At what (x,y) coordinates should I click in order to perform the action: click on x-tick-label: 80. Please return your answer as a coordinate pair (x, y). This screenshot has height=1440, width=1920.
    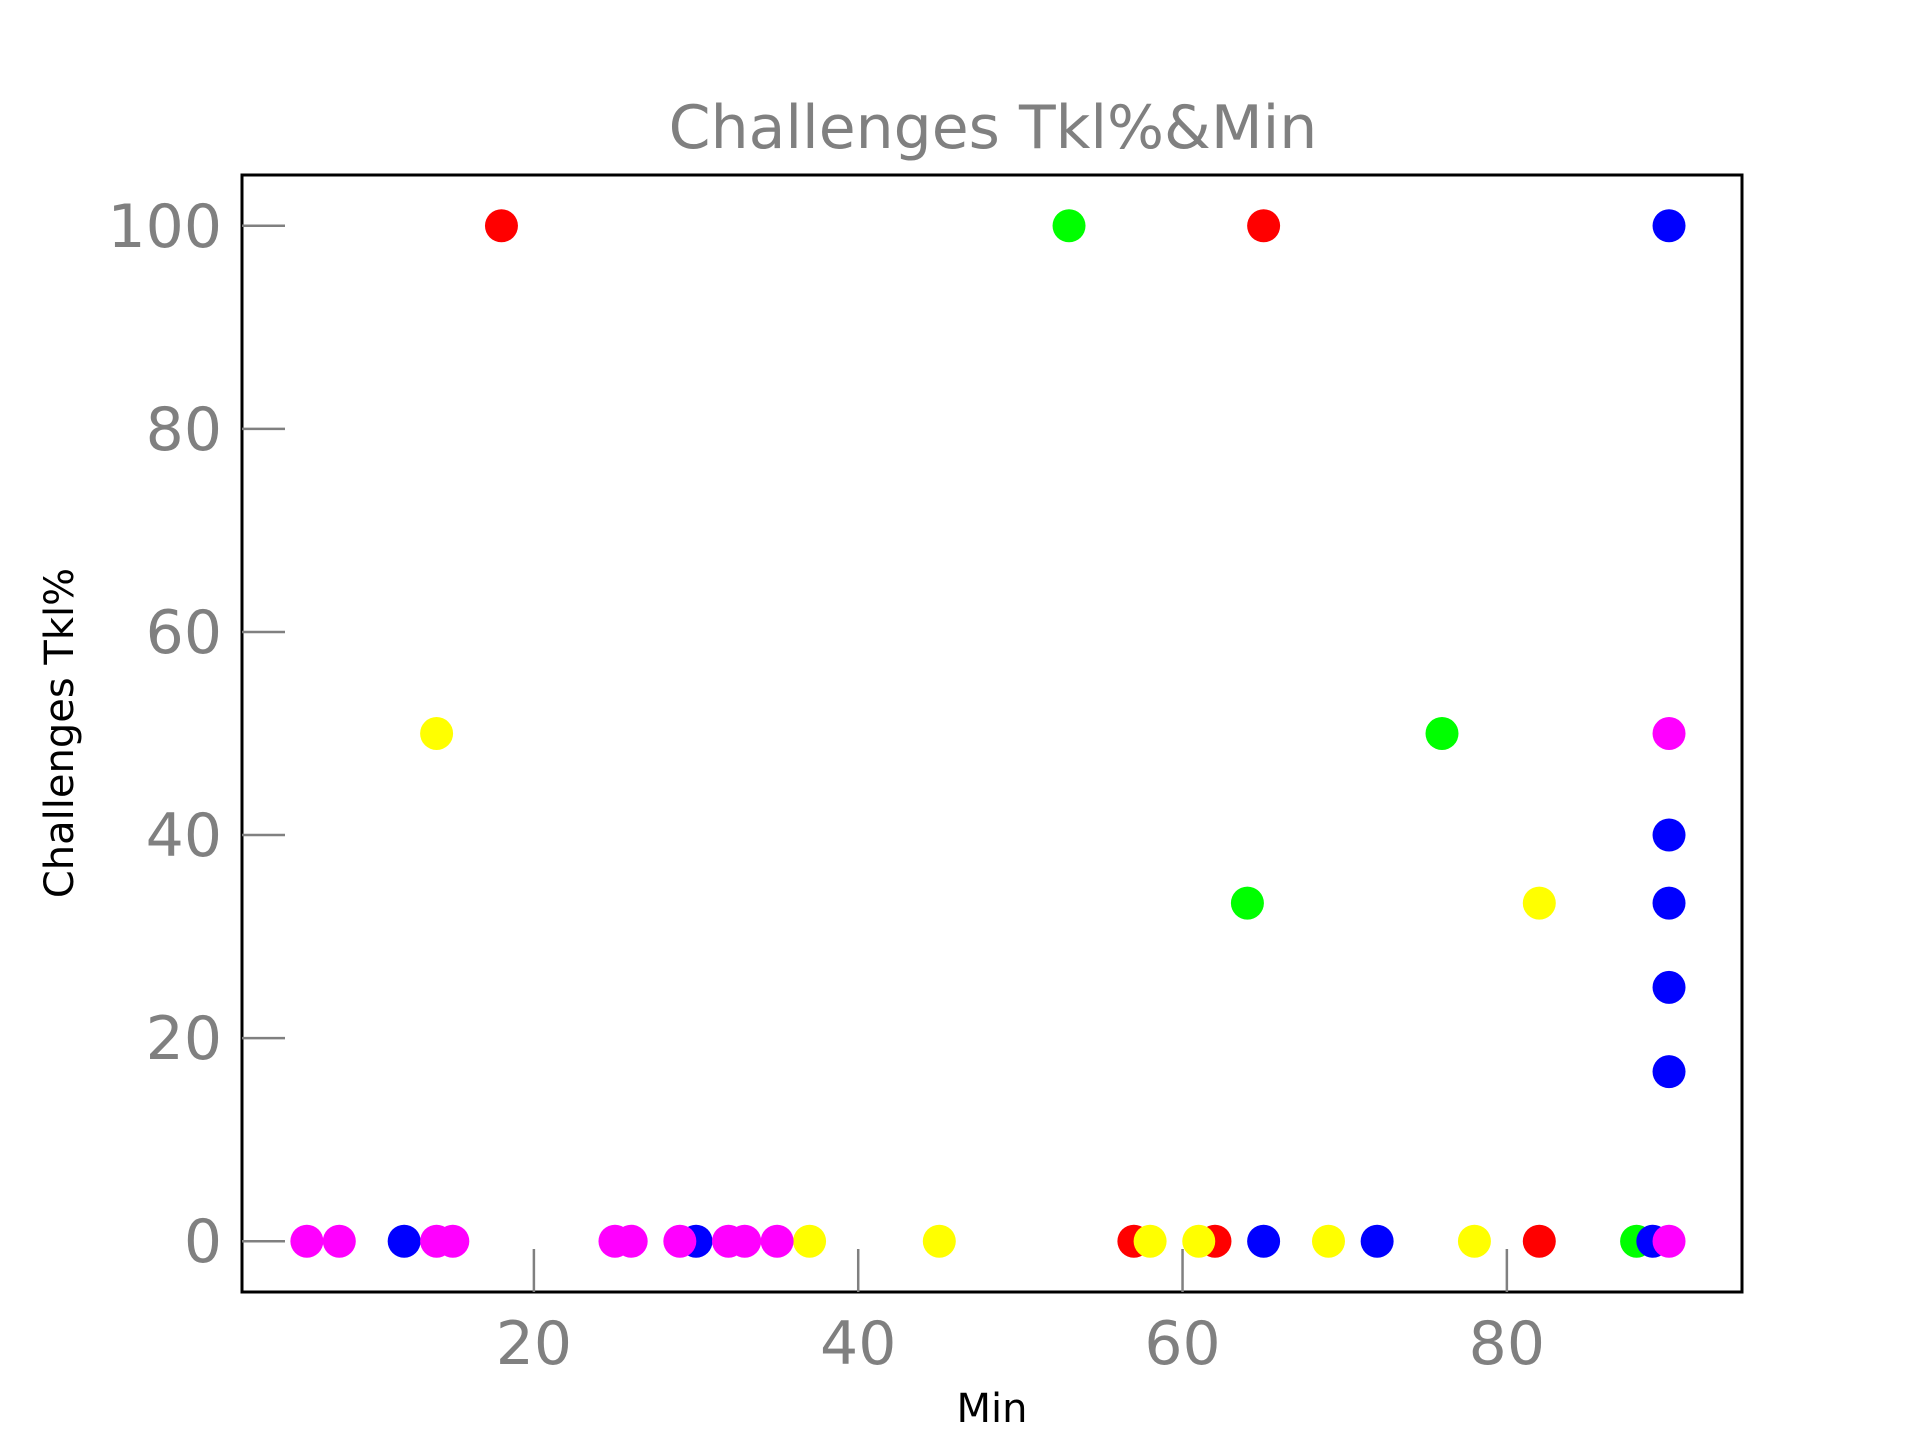
    Looking at the image, I should click on (1507, 1344).